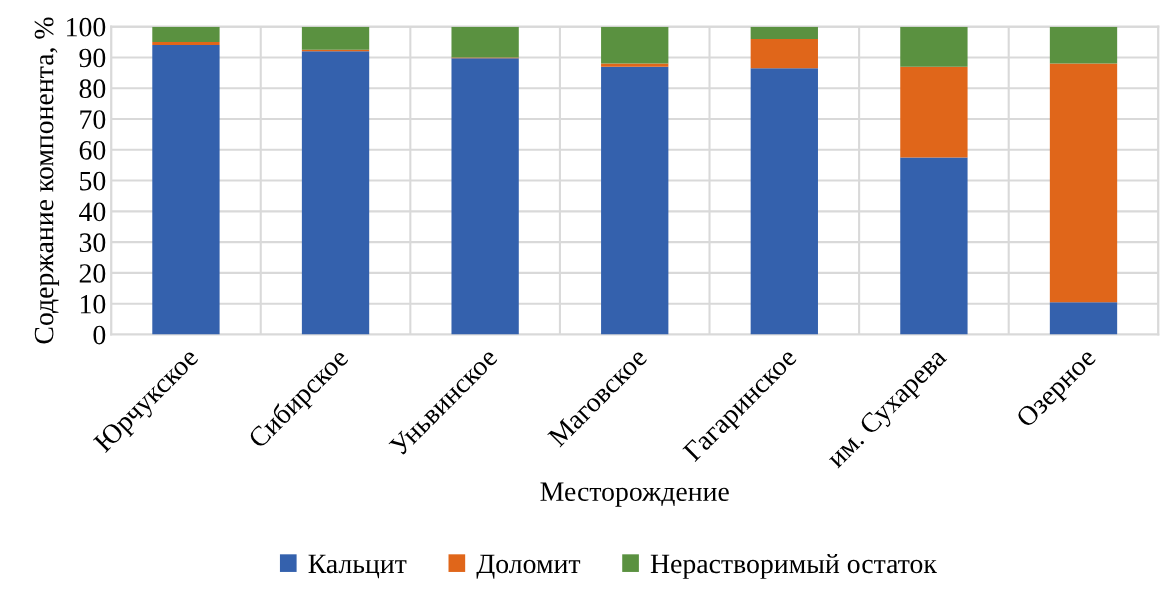  Describe the element at coordinates (92, 58) in the screenshot. I see `y-tick-label: 90` at that location.